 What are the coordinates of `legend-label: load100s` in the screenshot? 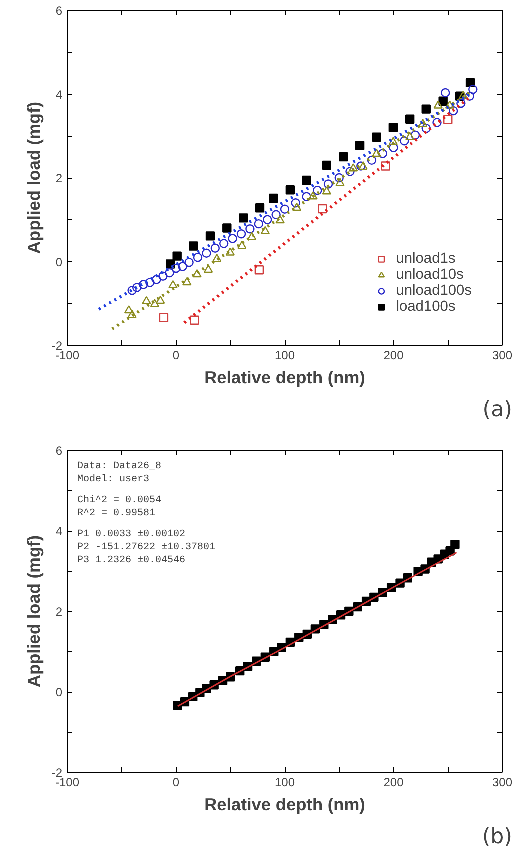 It's located at (426, 307).